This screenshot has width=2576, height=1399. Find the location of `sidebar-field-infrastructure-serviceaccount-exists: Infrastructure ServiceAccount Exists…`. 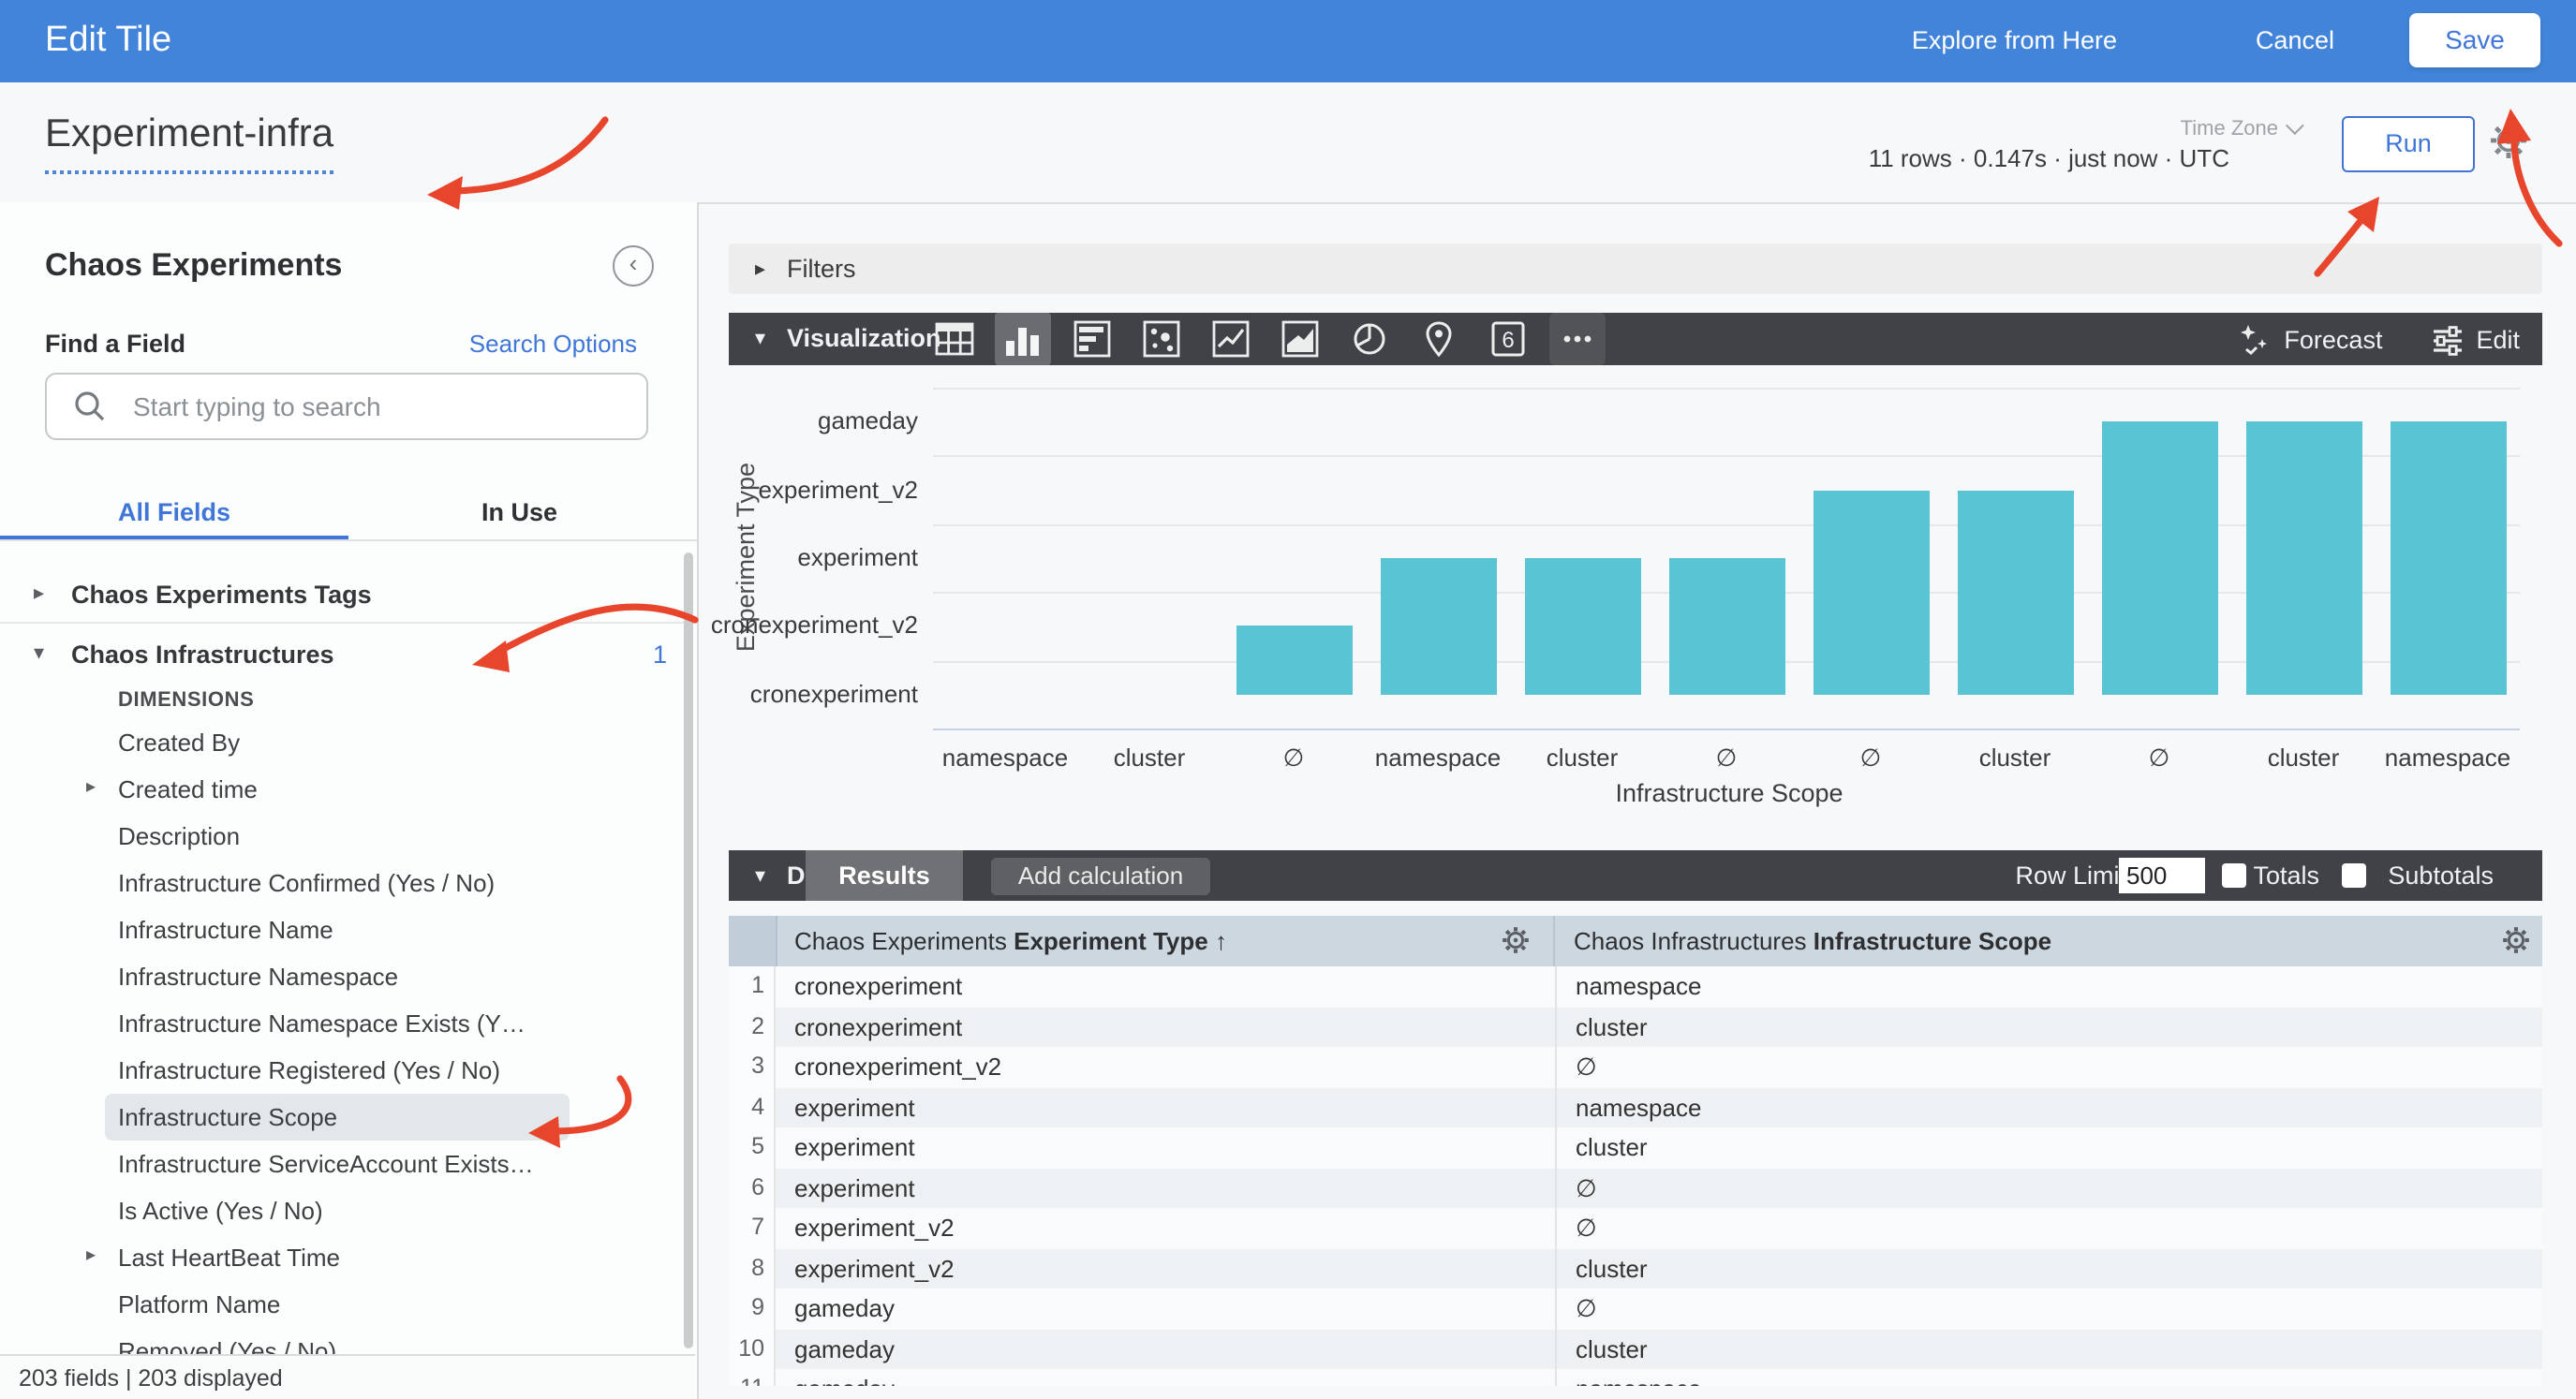

sidebar-field-infrastructure-serviceaccount-exists: Infrastructure ServiceAccount Exists… is located at coordinates (348, 1164).